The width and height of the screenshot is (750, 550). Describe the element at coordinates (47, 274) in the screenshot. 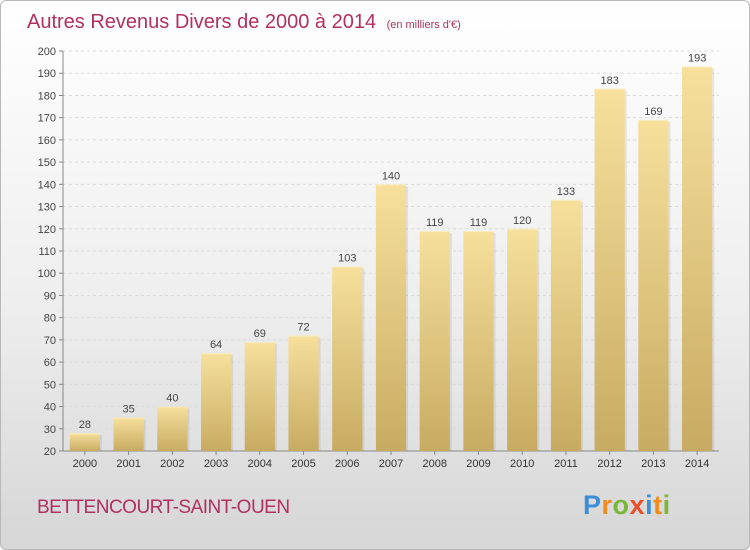

I see `y-tick-label: 100` at that location.